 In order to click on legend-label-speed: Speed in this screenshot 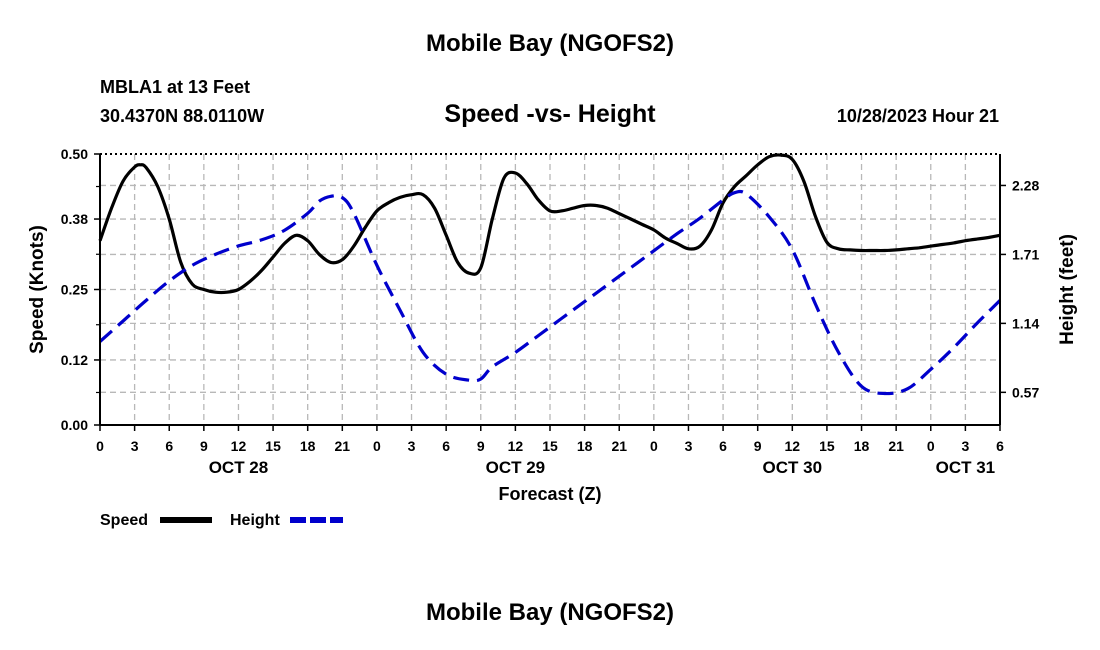, I will do `click(124, 520)`.